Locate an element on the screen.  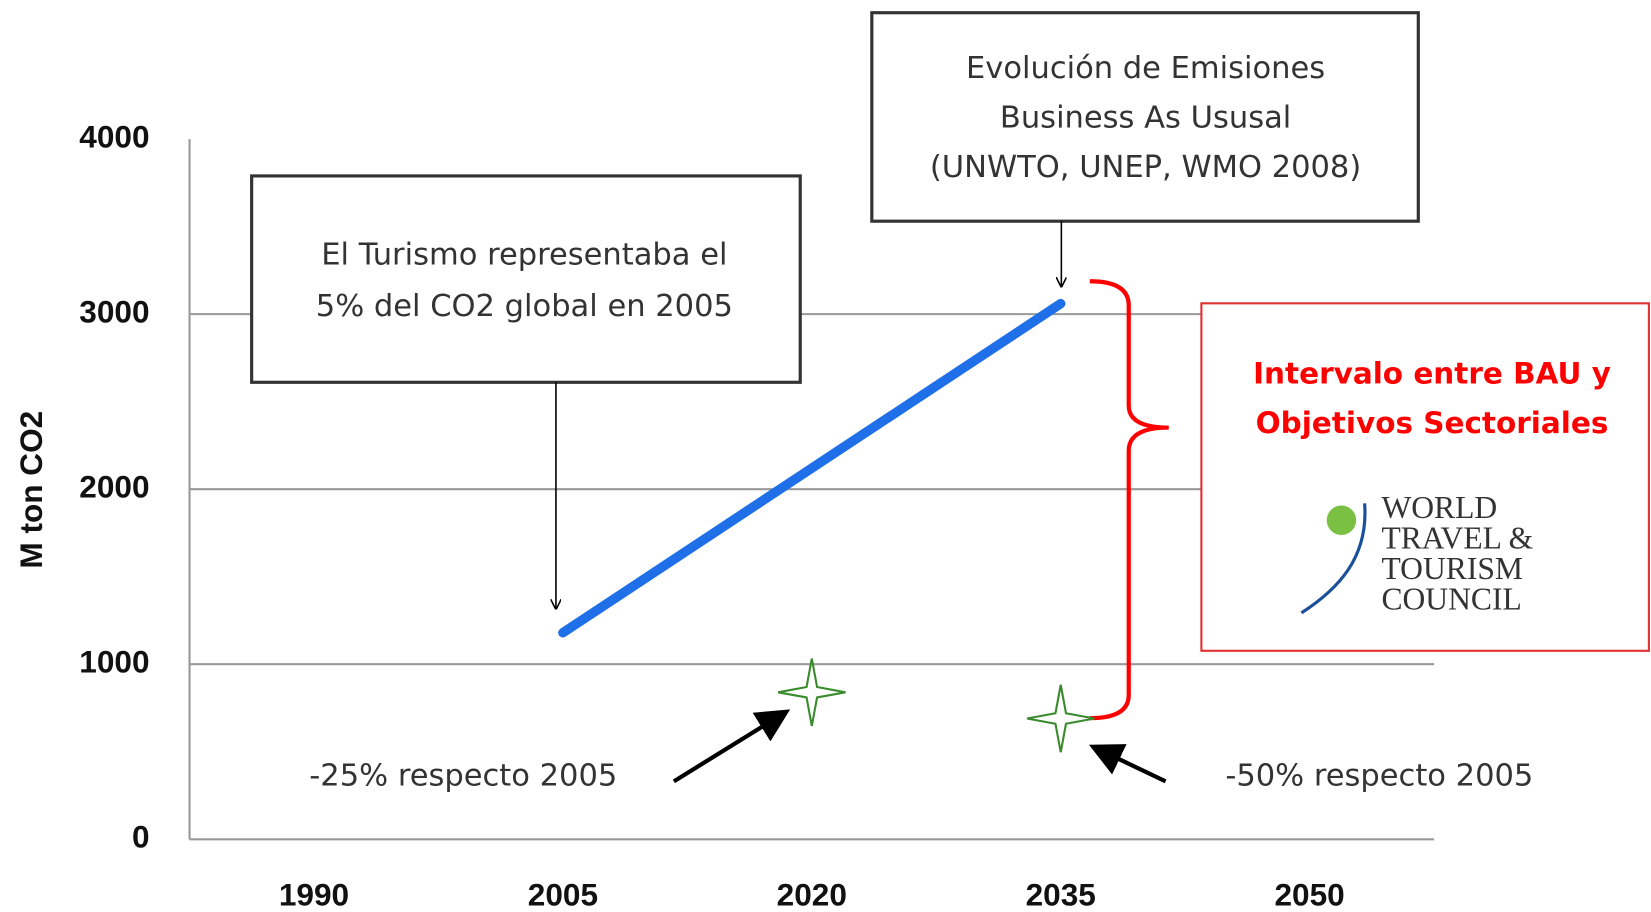
annotation-text: Intervalo entre BAU y is located at coordinates (1432, 373).